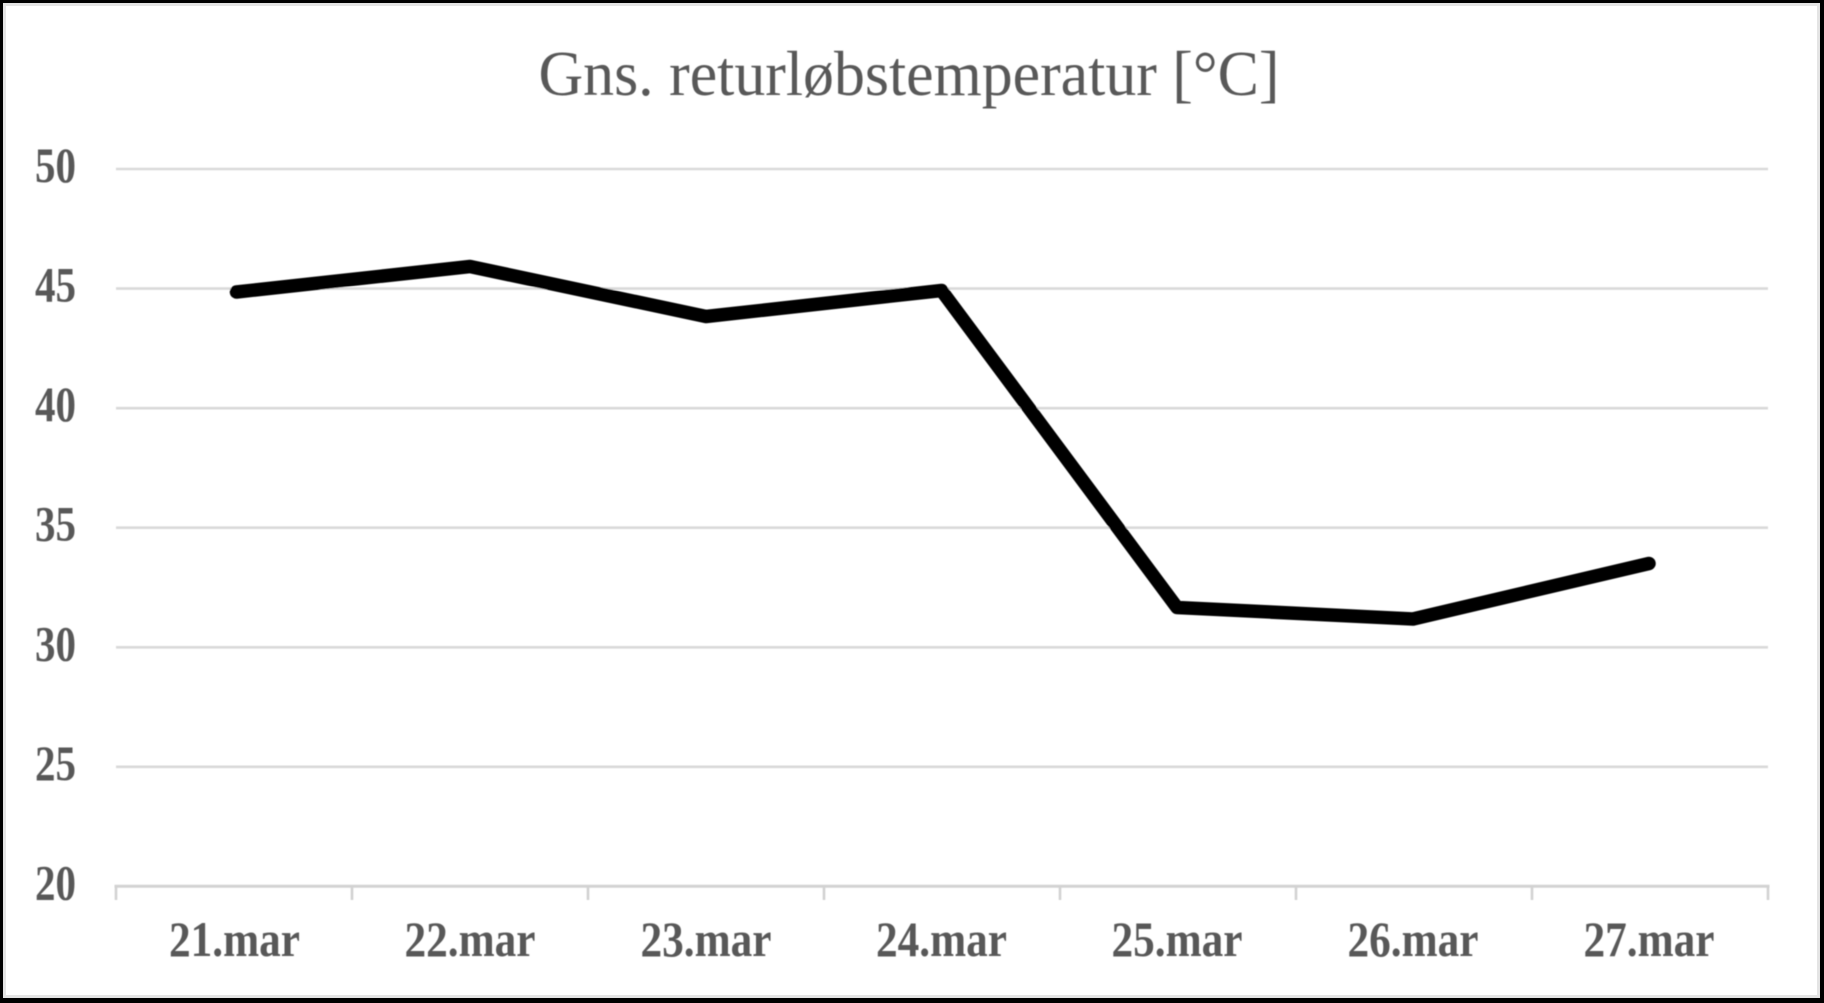 This screenshot has height=1003, width=1824. I want to click on svg-text: 25.mar, so click(1177, 939).